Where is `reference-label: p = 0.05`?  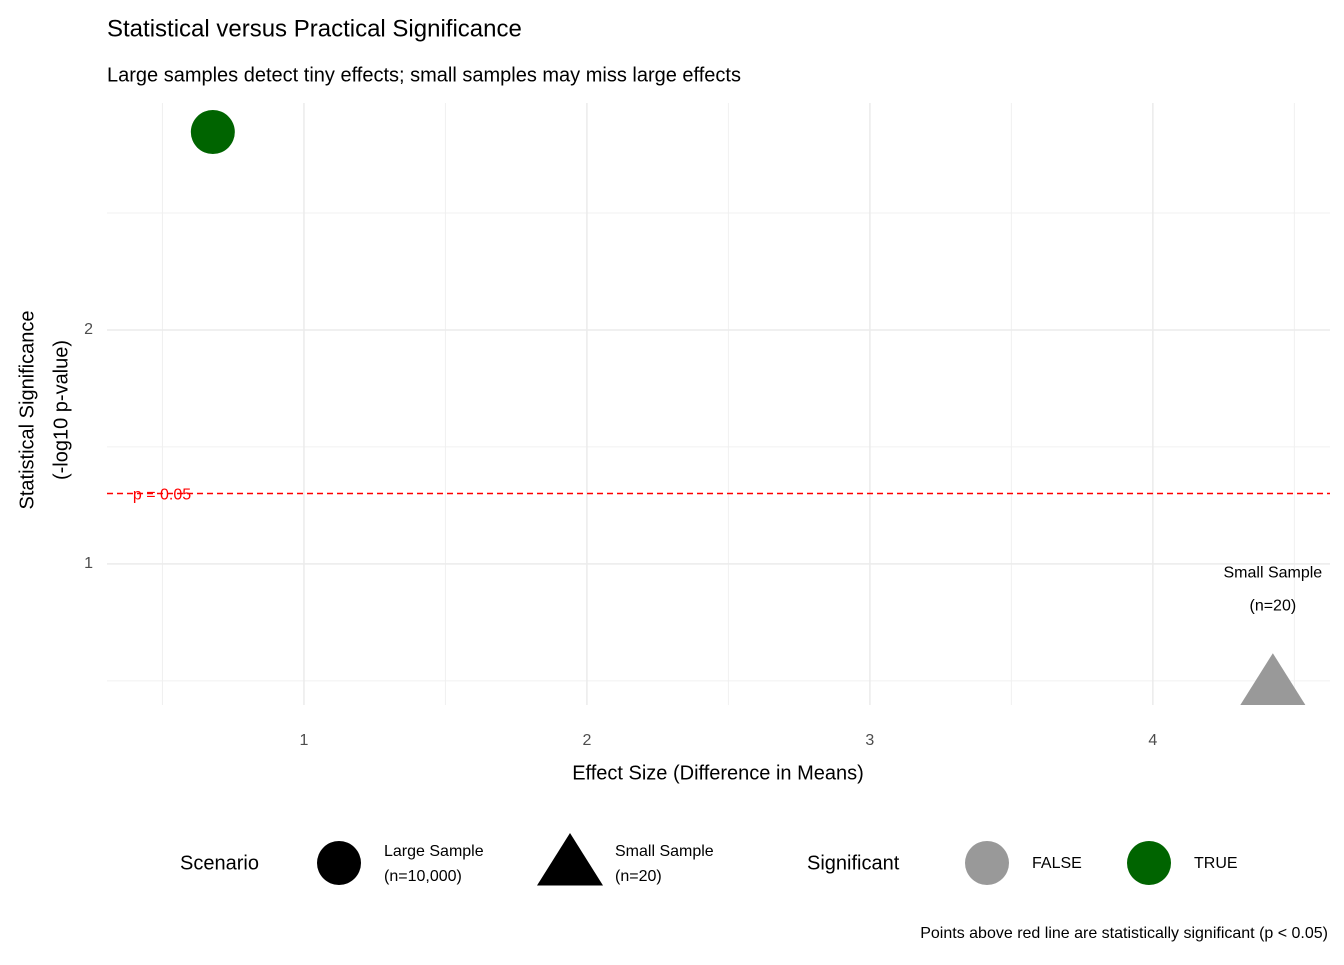
reference-label: p = 0.05 is located at coordinates (162, 495).